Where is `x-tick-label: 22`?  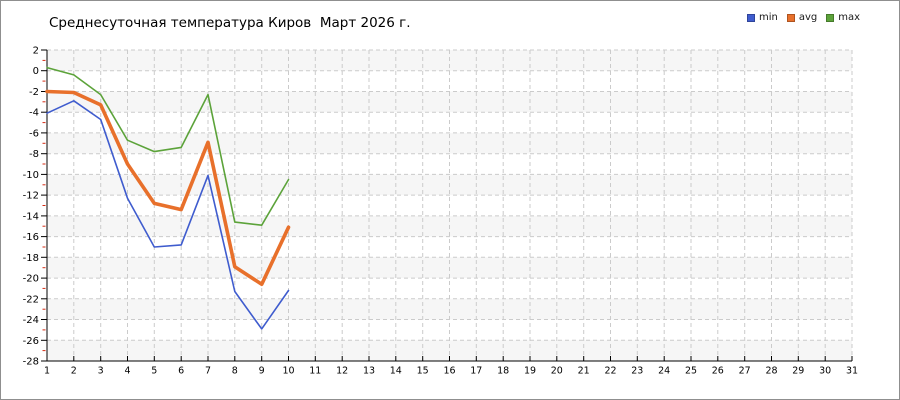
x-tick-label: 22 is located at coordinates (610, 371).